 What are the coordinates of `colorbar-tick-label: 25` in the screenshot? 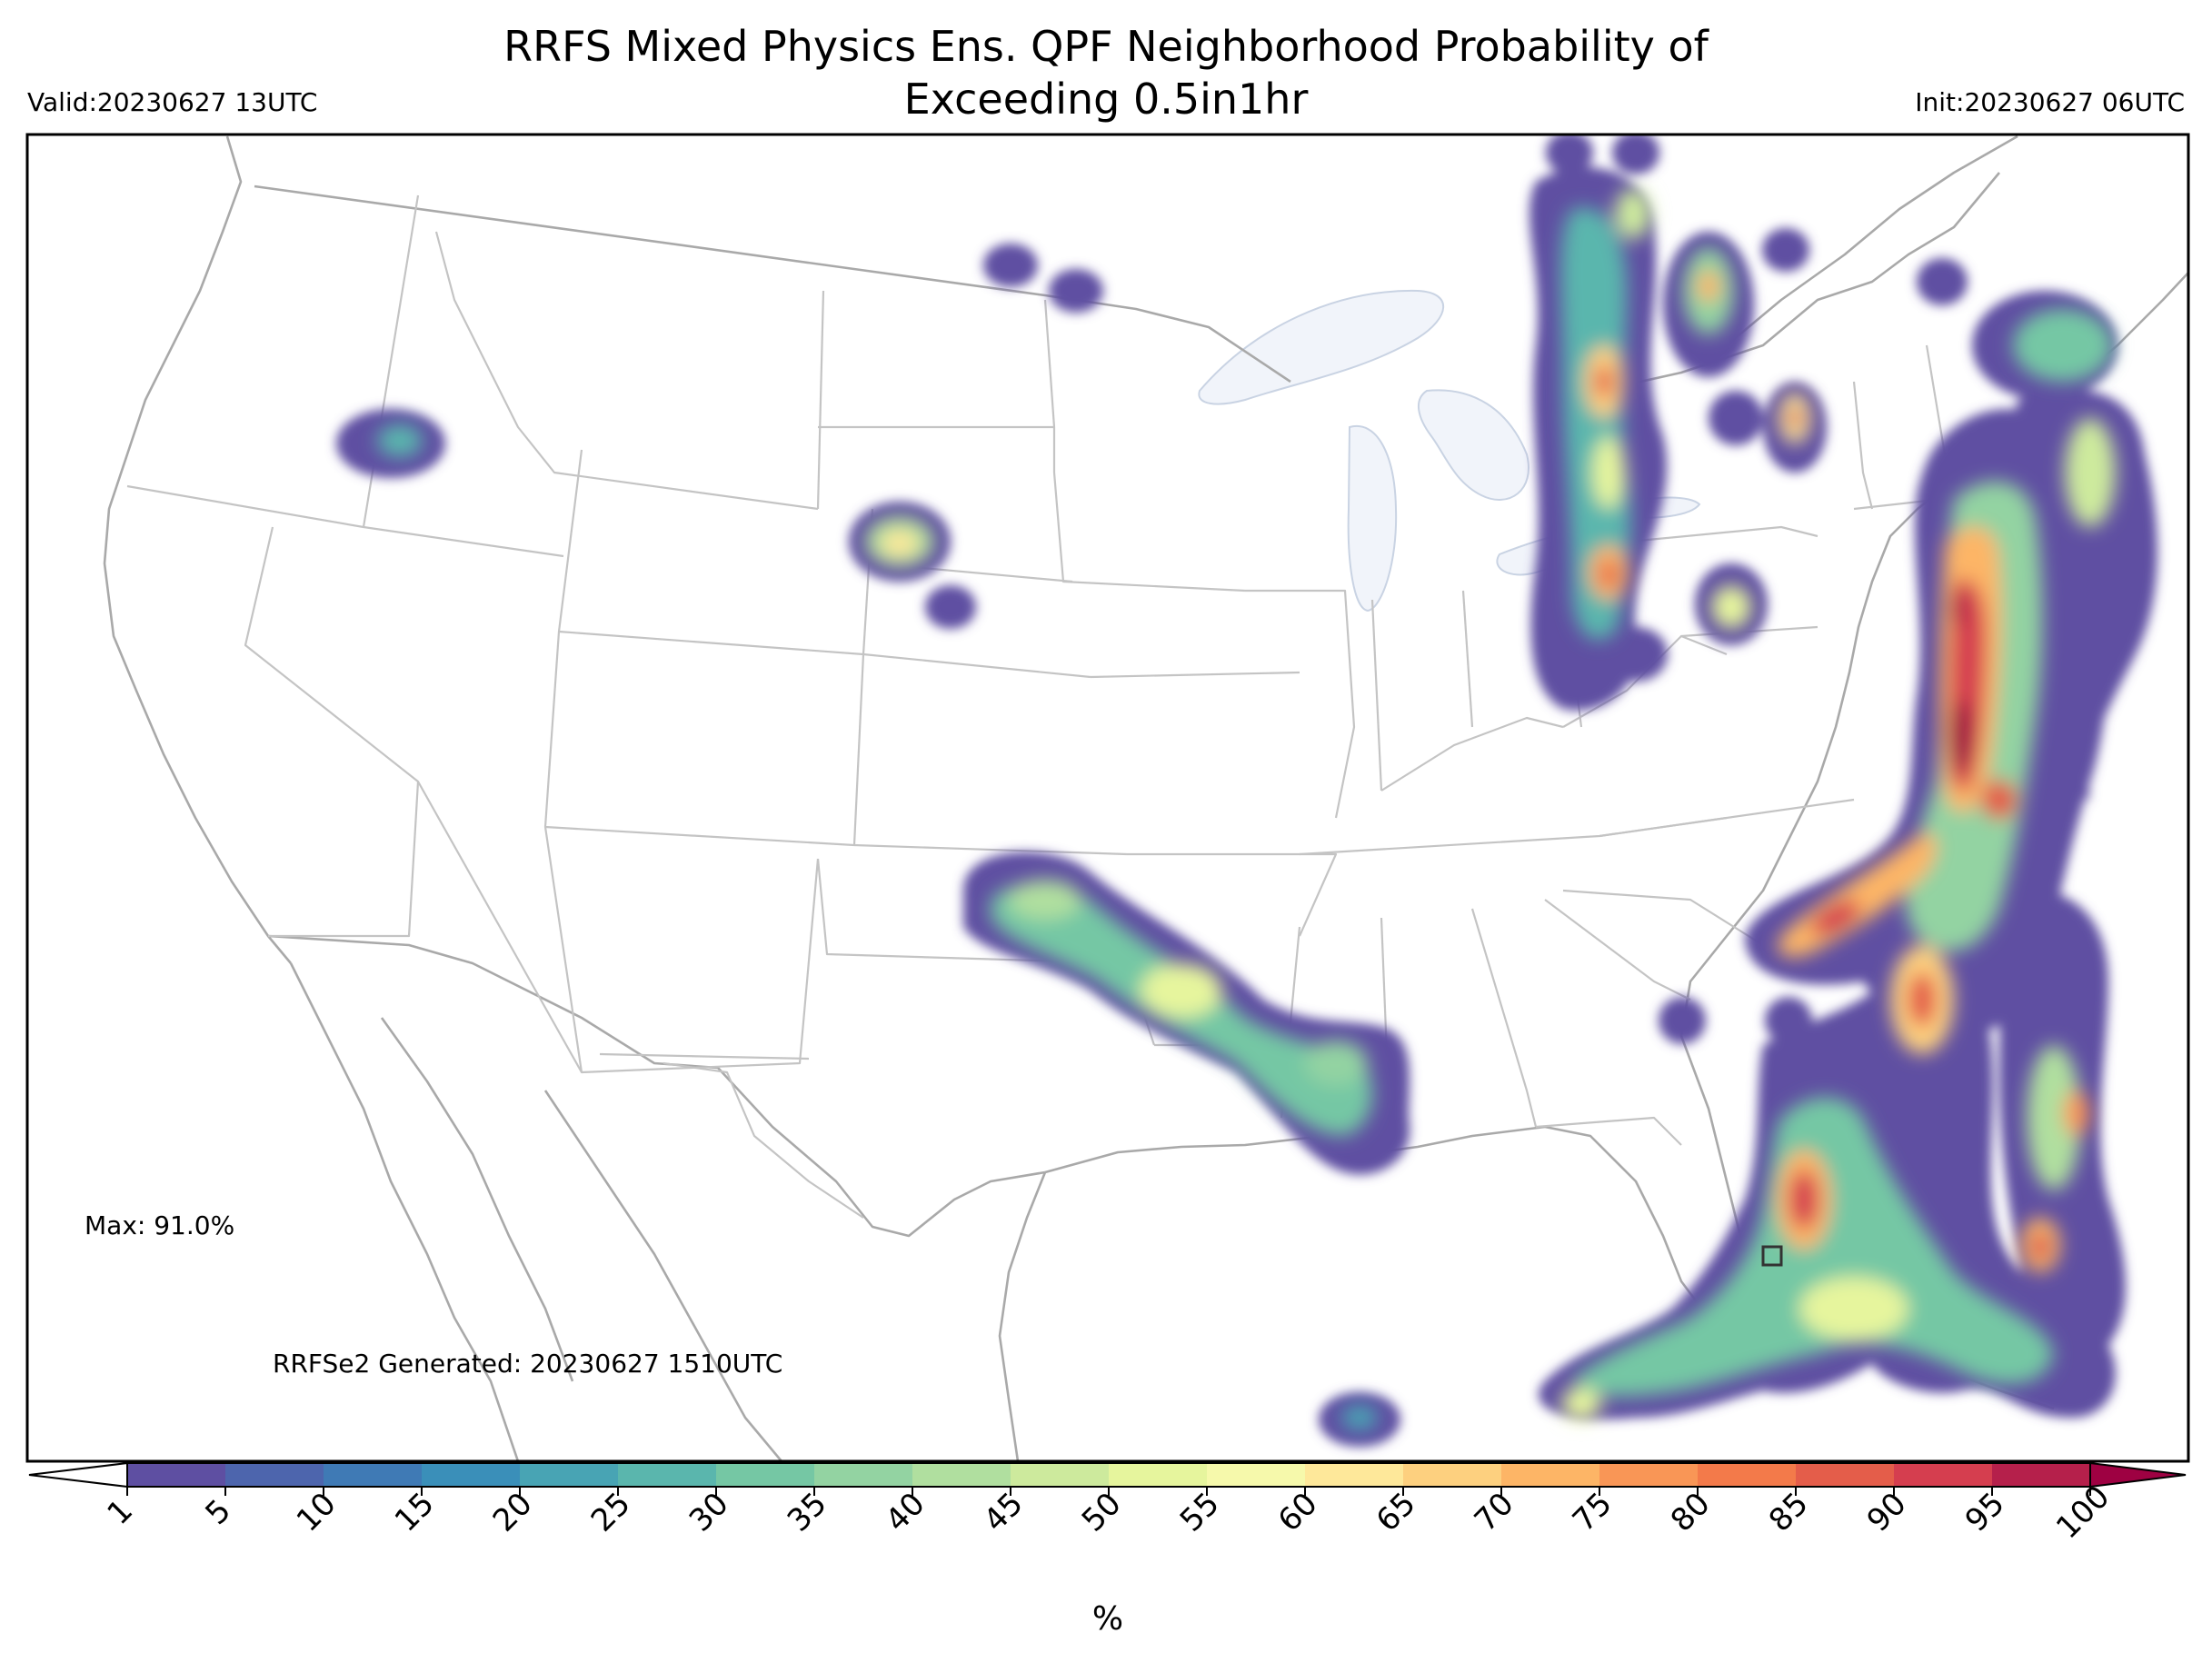 It's located at (611, 1512).